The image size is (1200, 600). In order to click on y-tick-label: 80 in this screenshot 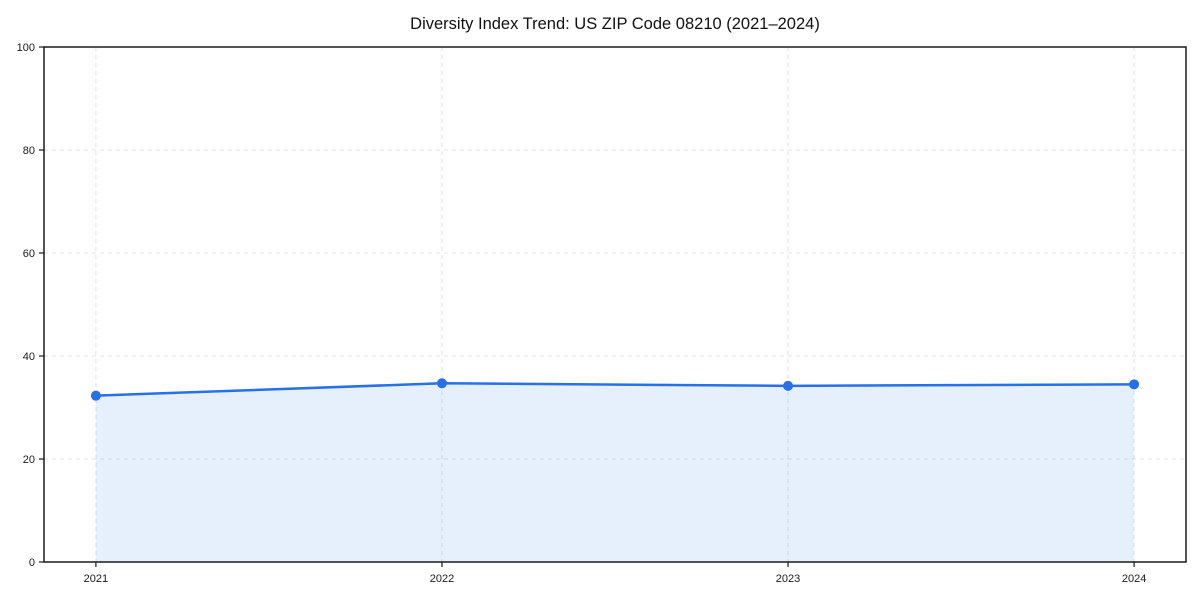, I will do `click(29, 151)`.